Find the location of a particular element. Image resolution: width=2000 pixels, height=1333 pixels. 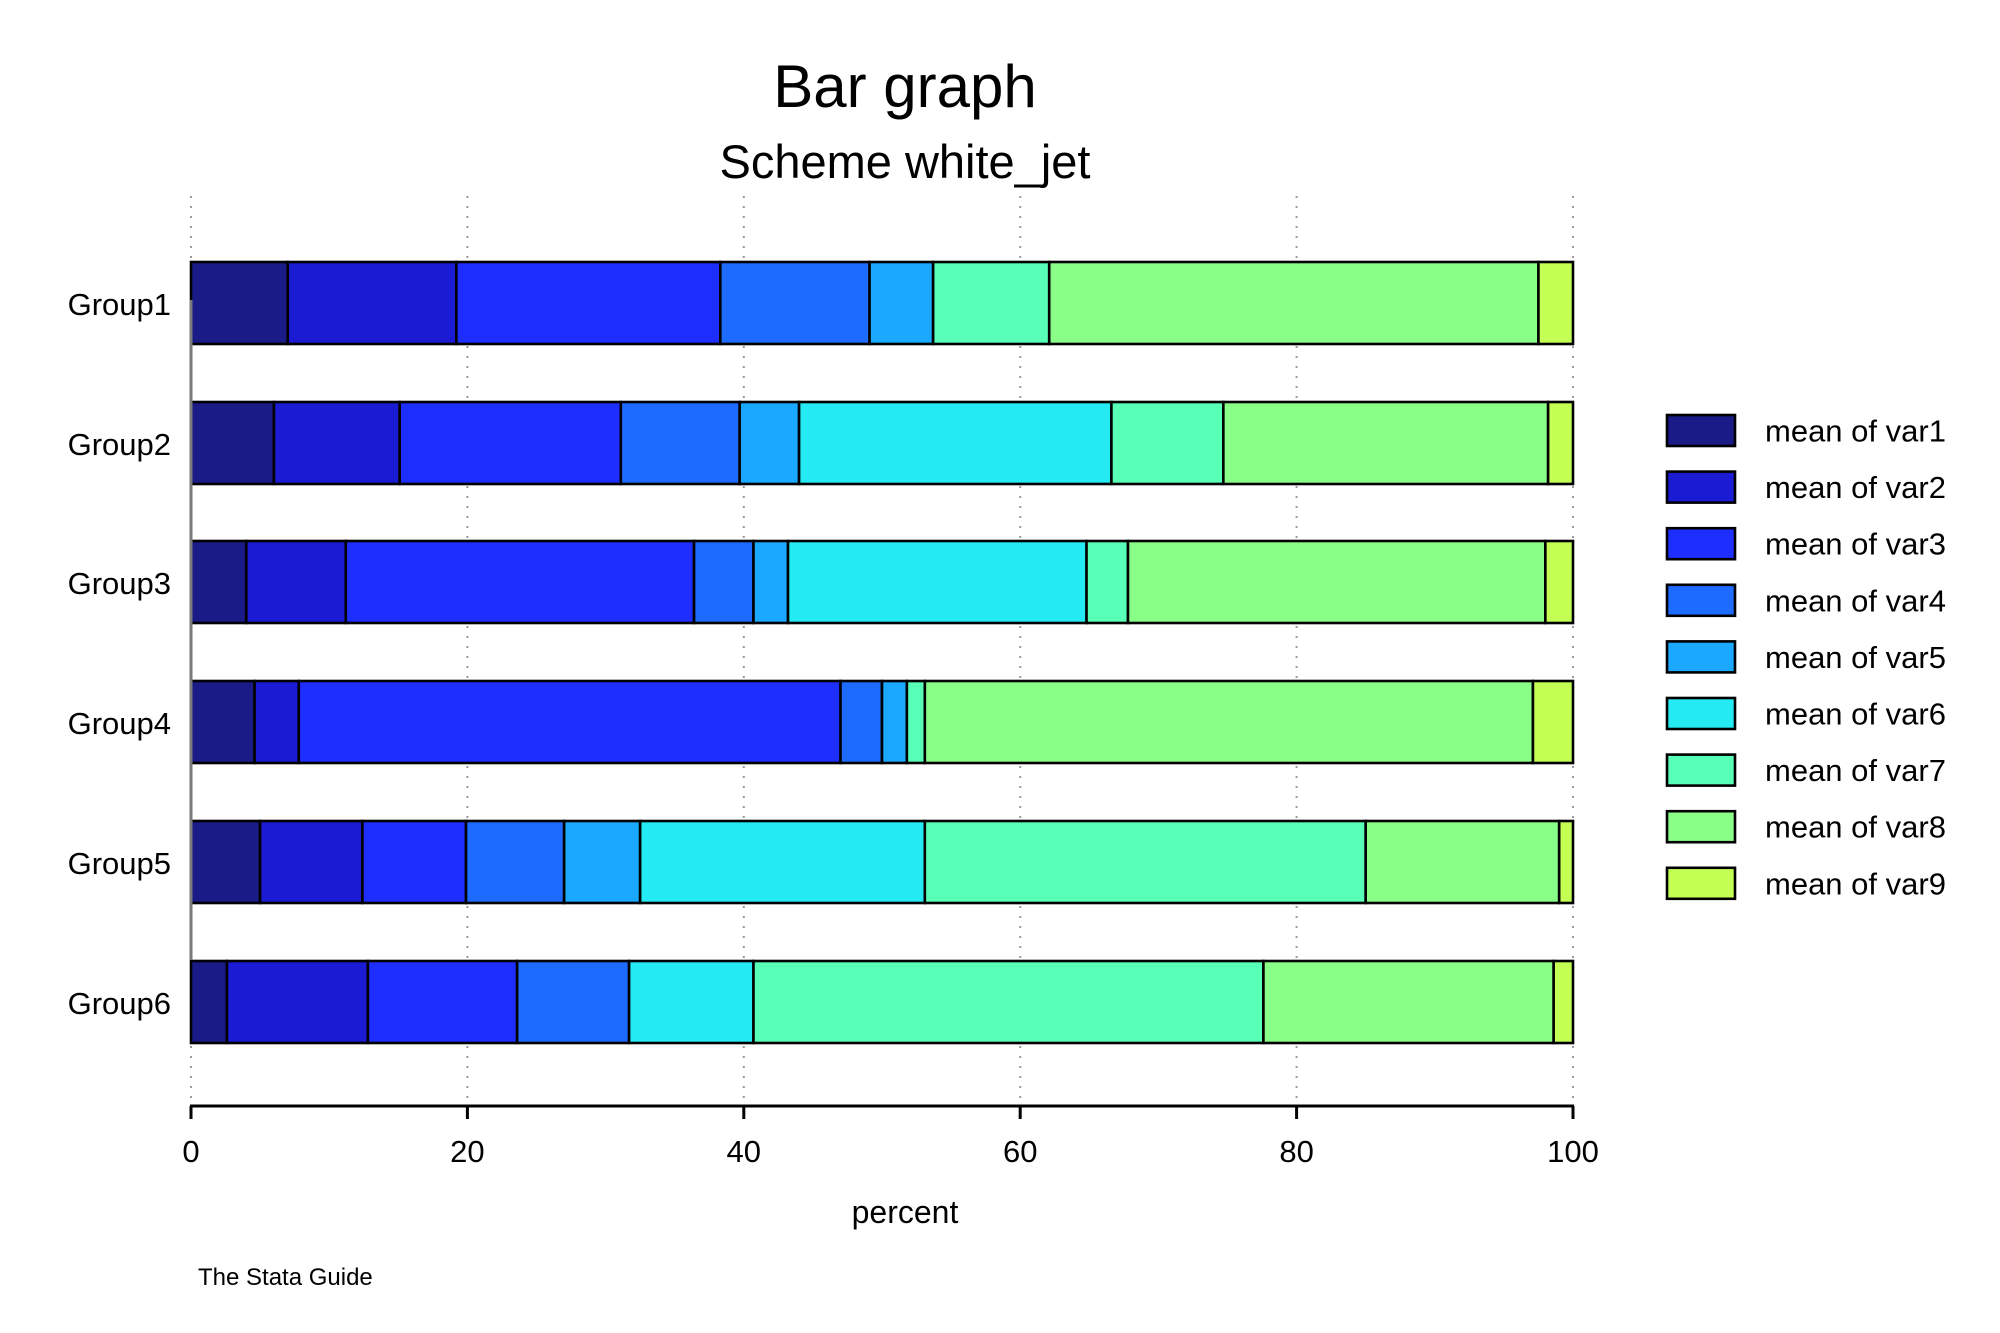

x-tick-label-0: 0 is located at coordinates (190, 1151).